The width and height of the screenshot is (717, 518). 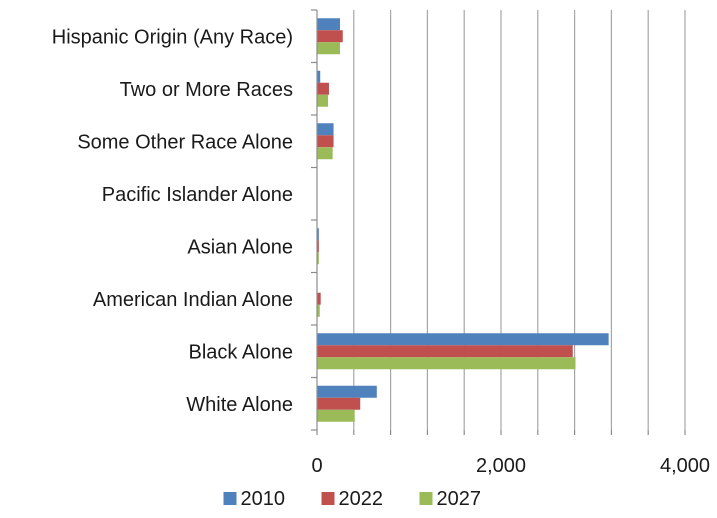 What do you see at coordinates (319, 76) in the screenshot?
I see `bar-2010-two-or-more-races` at bounding box center [319, 76].